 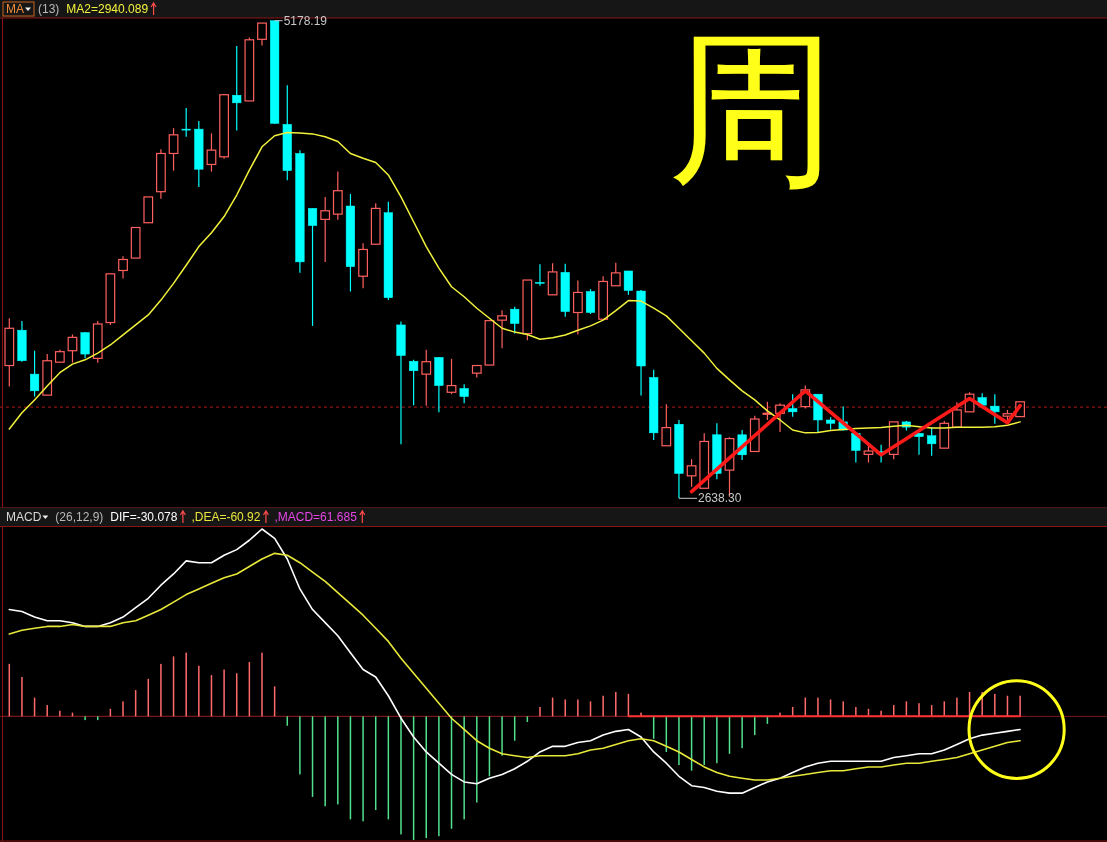 I want to click on text: MA2=2940.089, so click(x=107, y=9).